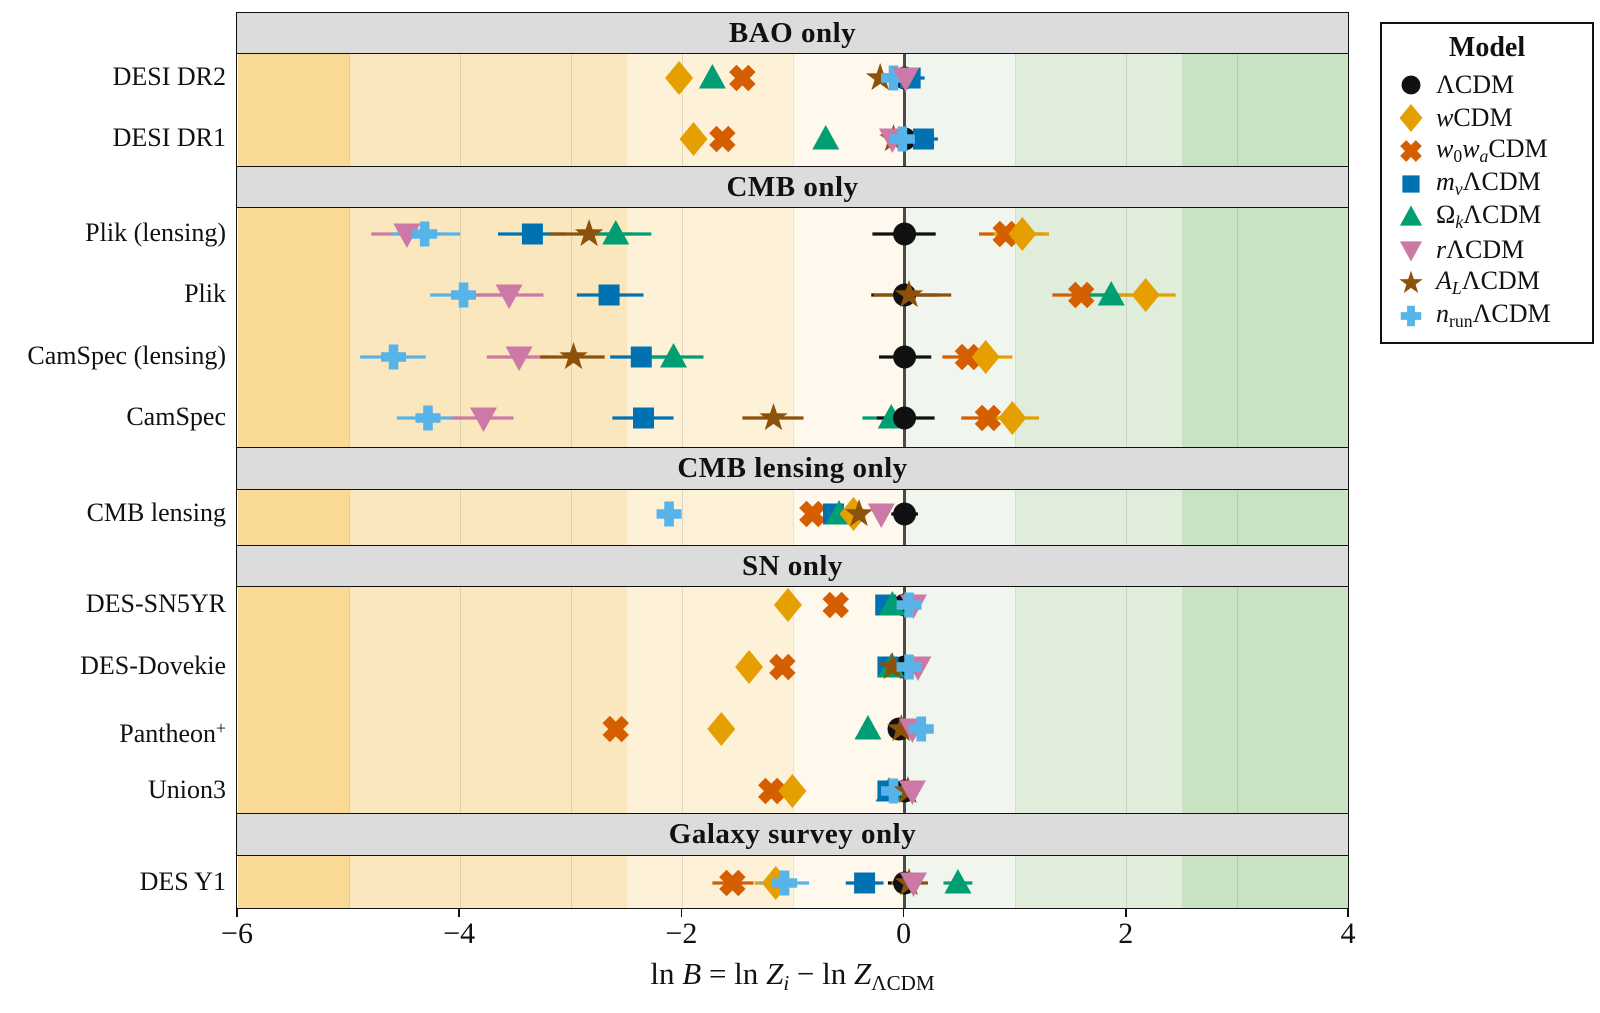 This screenshot has width=1600, height=1013. What do you see at coordinates (1492, 150) in the screenshot?
I see `legend-item-label: w0waCDM` at bounding box center [1492, 150].